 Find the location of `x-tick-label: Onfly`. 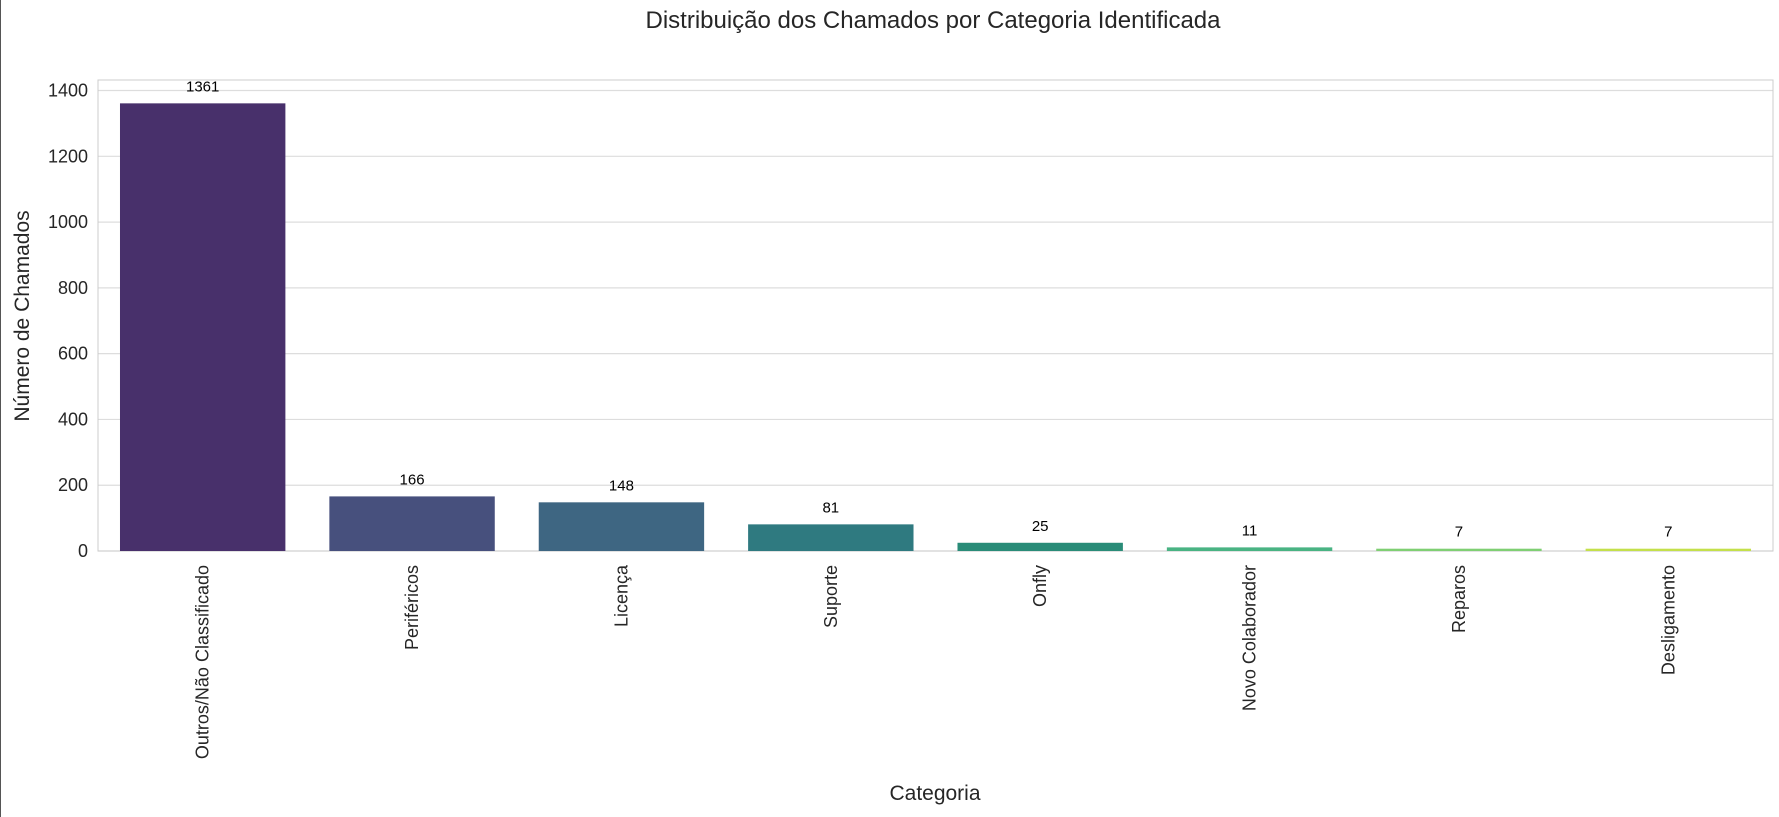

x-tick-label: Onfly is located at coordinates (1040, 586).